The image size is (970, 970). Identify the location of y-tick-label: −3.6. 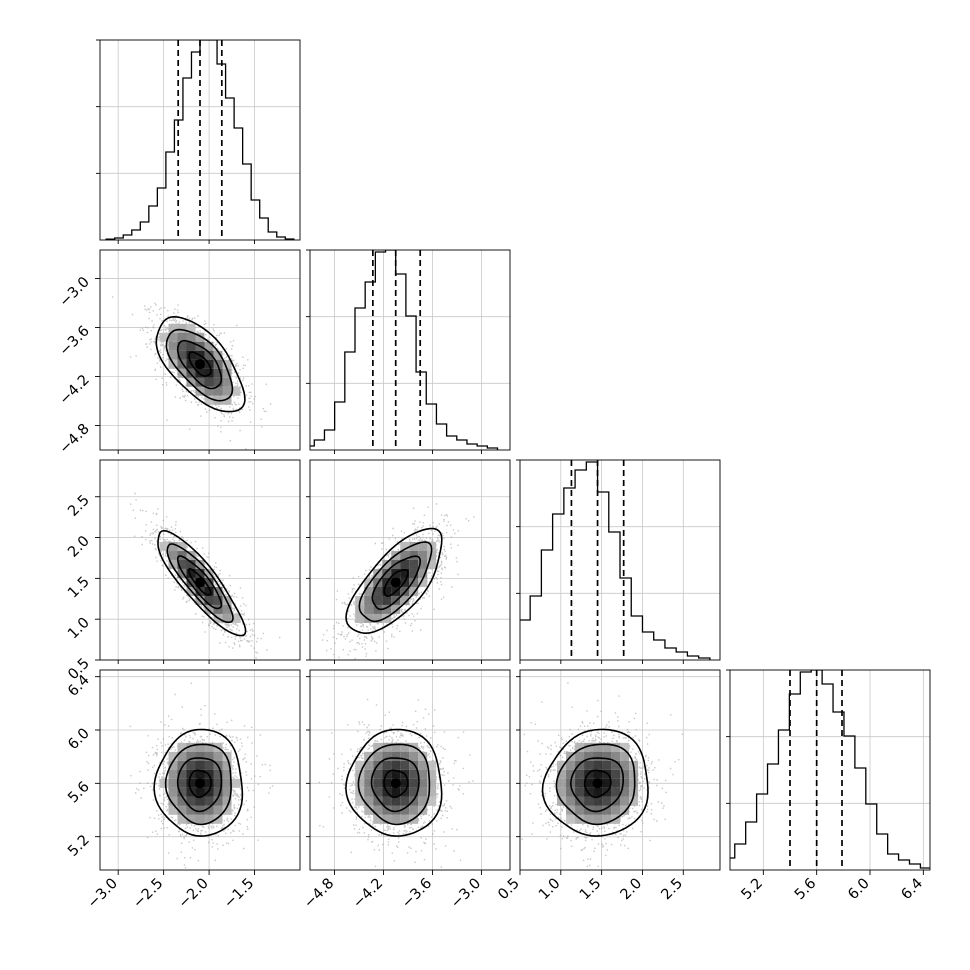
(75, 341).